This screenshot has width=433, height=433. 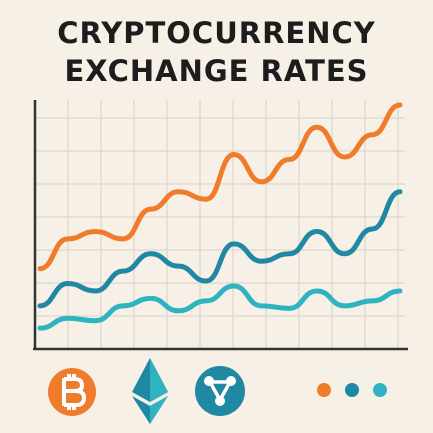 What do you see at coordinates (216, 52) in the screenshot?
I see `chart-title: CRYPTOCURRENCY EXCHANGE RATES` at bounding box center [216, 52].